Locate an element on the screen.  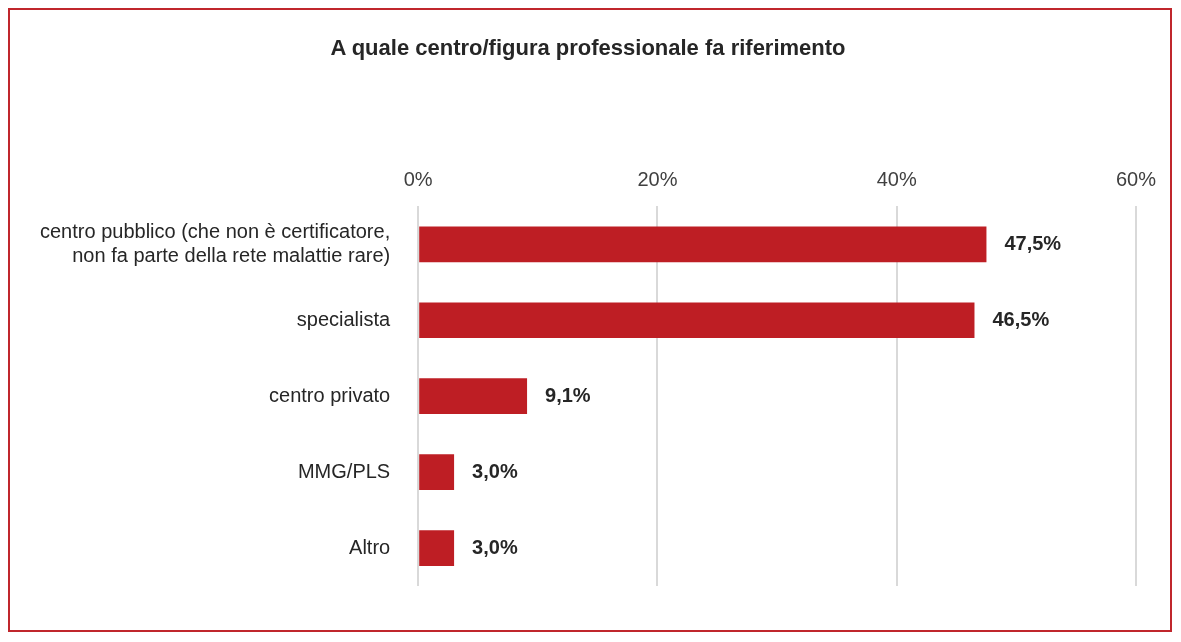
y-tick-label: centro privato is located at coordinates (330, 394).